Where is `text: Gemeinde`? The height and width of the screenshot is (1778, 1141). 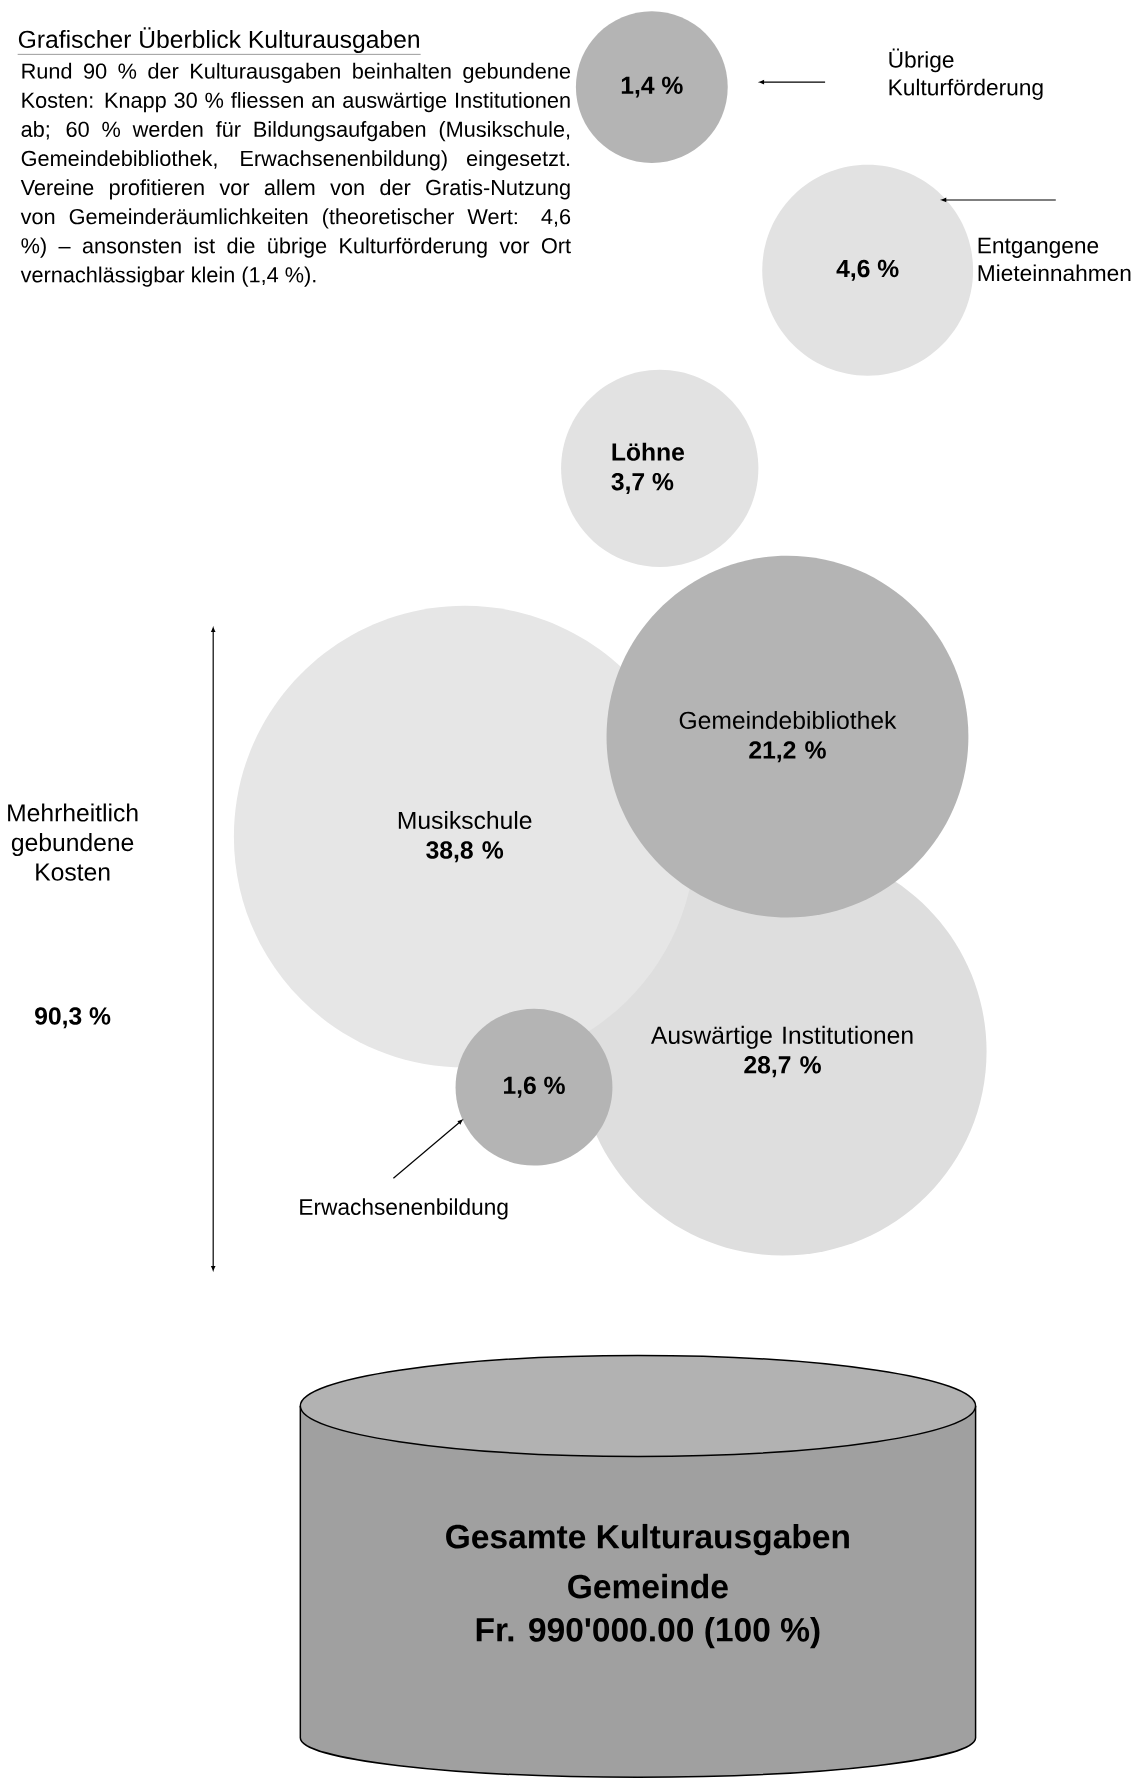 text: Gemeinde is located at coordinates (648, 1586).